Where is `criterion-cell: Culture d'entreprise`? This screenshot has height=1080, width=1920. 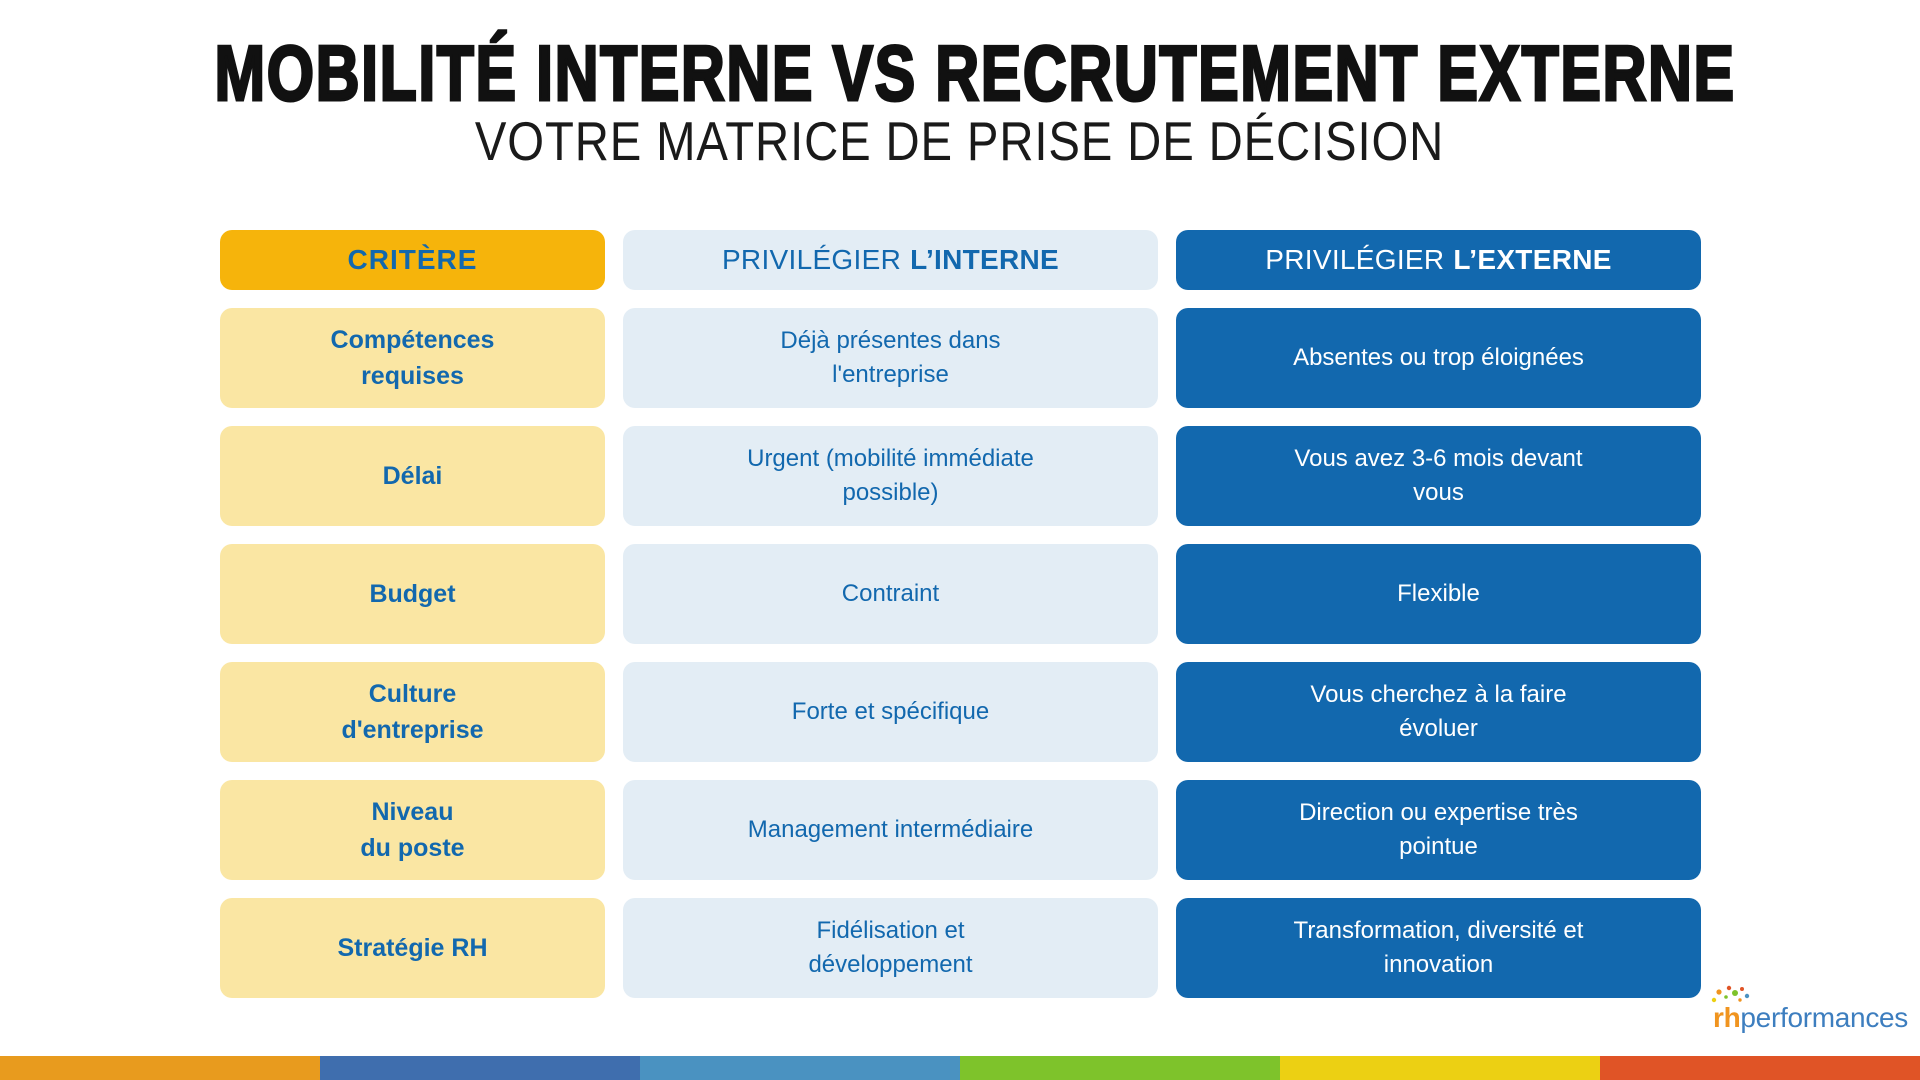 criterion-cell: Culture d'entreprise is located at coordinates (412, 712).